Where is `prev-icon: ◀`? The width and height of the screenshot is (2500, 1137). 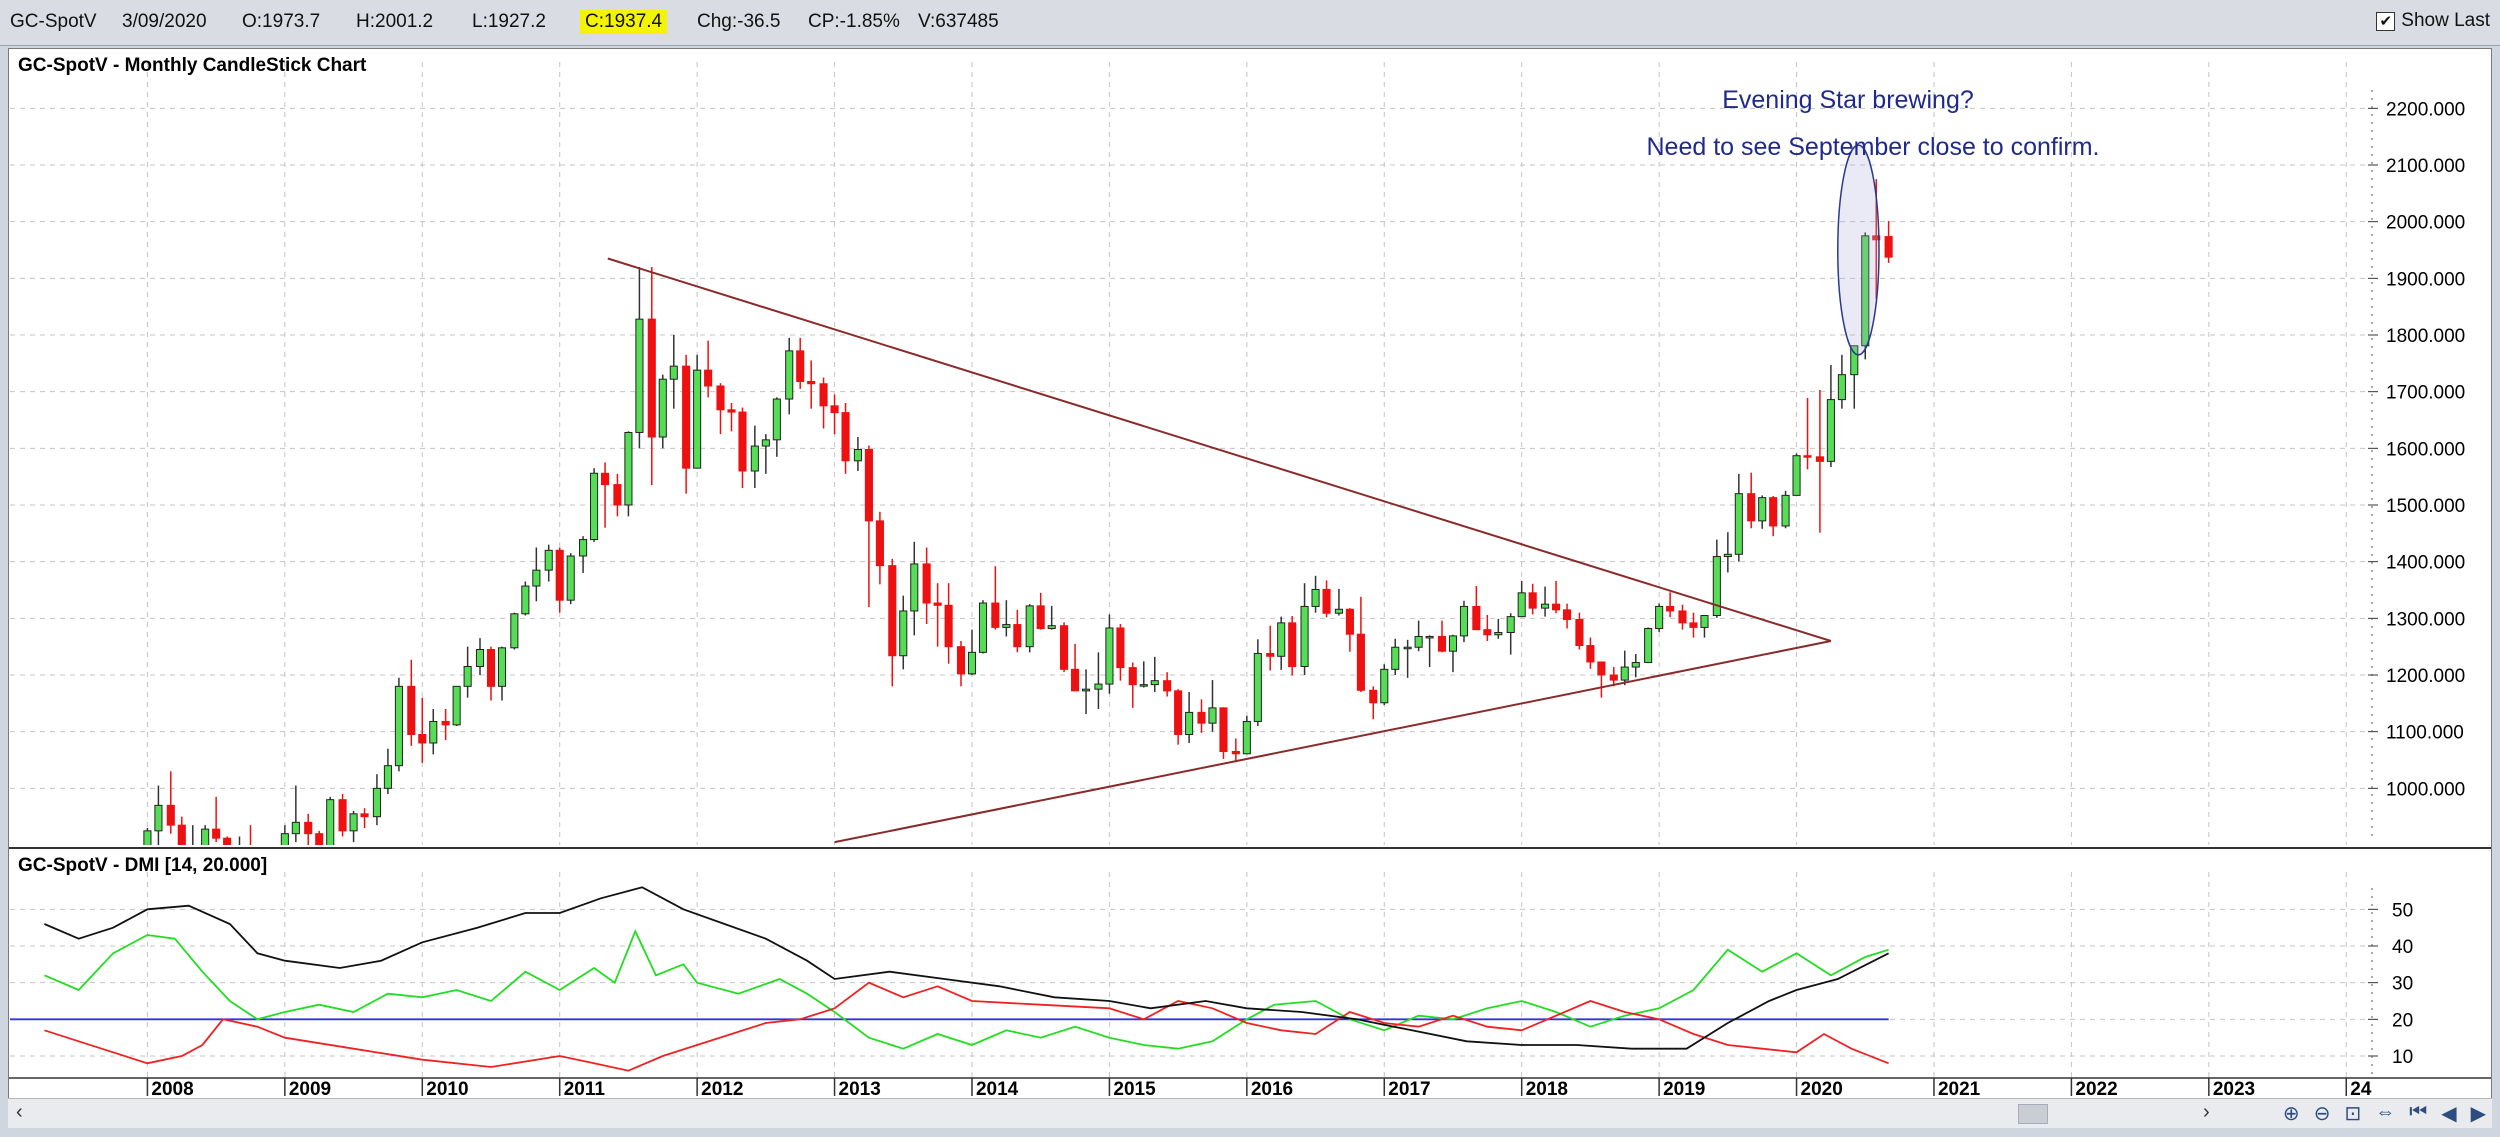 prev-icon: ◀ is located at coordinates (2449, 1114).